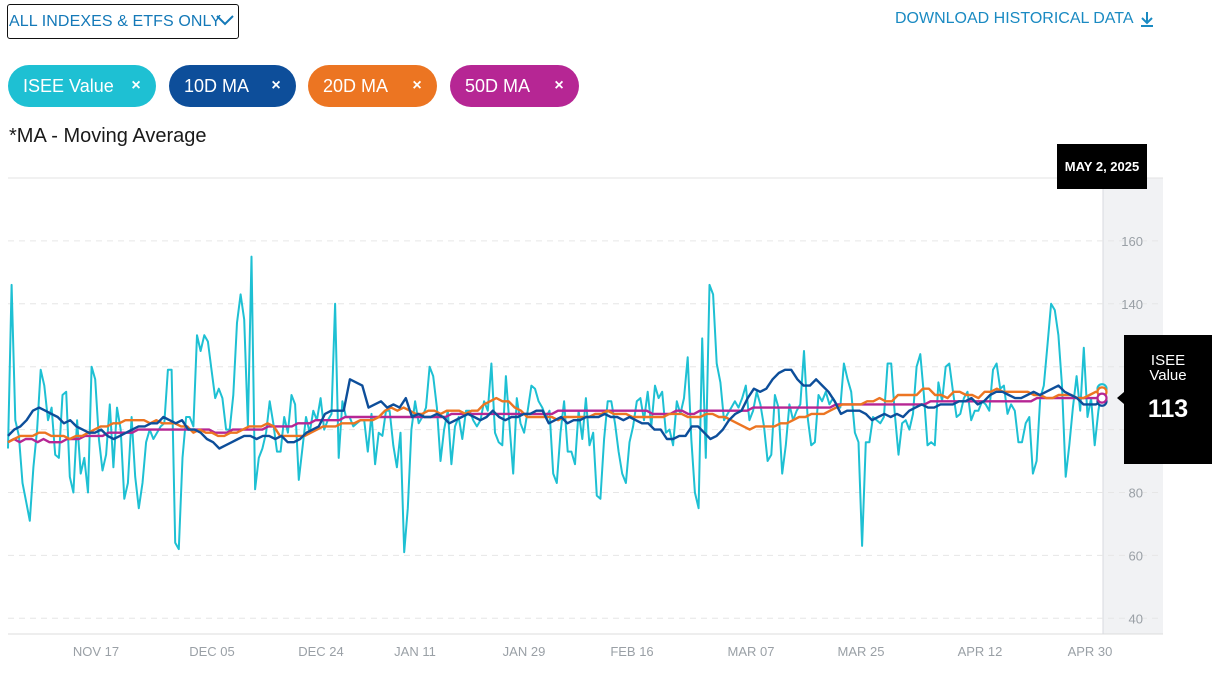 The width and height of the screenshot is (1229, 682). I want to click on x-tick-label: APR 12, so click(980, 651).